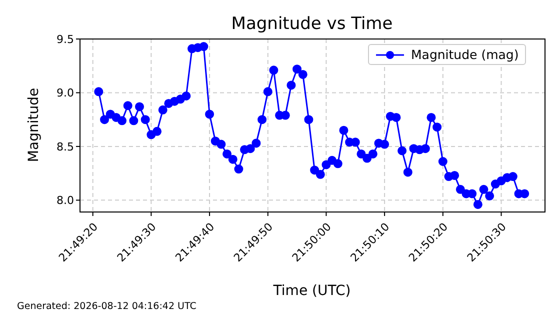 Image resolution: width=560 pixels, height=314 pixels. What do you see at coordinates (34, 125) in the screenshot?
I see `y-axis-title: Magnitude` at bounding box center [34, 125].